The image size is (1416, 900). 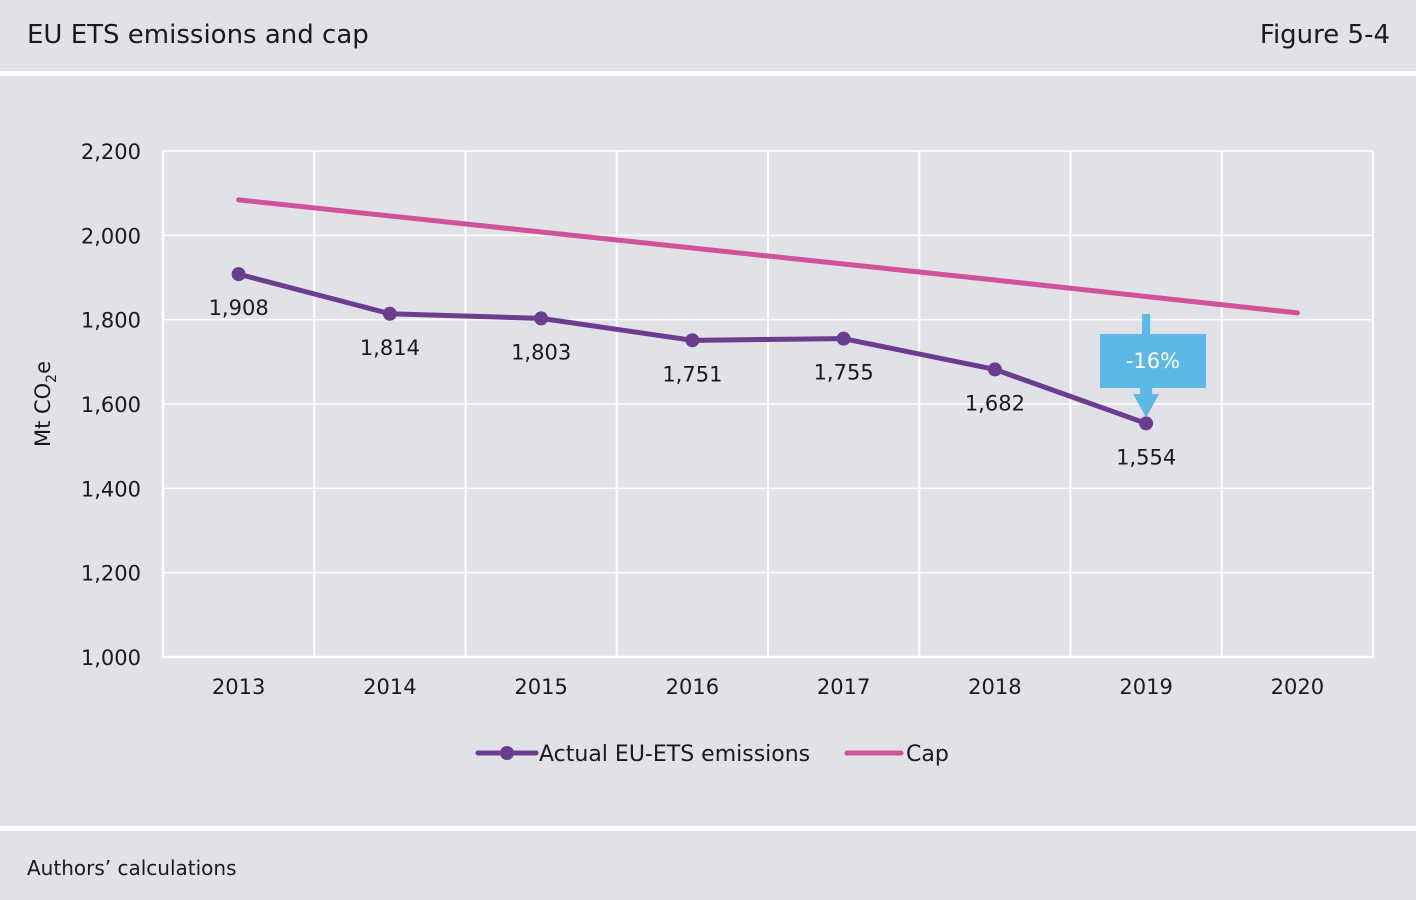 I want to click on legend-cap-label: Cap, so click(x=927, y=754).